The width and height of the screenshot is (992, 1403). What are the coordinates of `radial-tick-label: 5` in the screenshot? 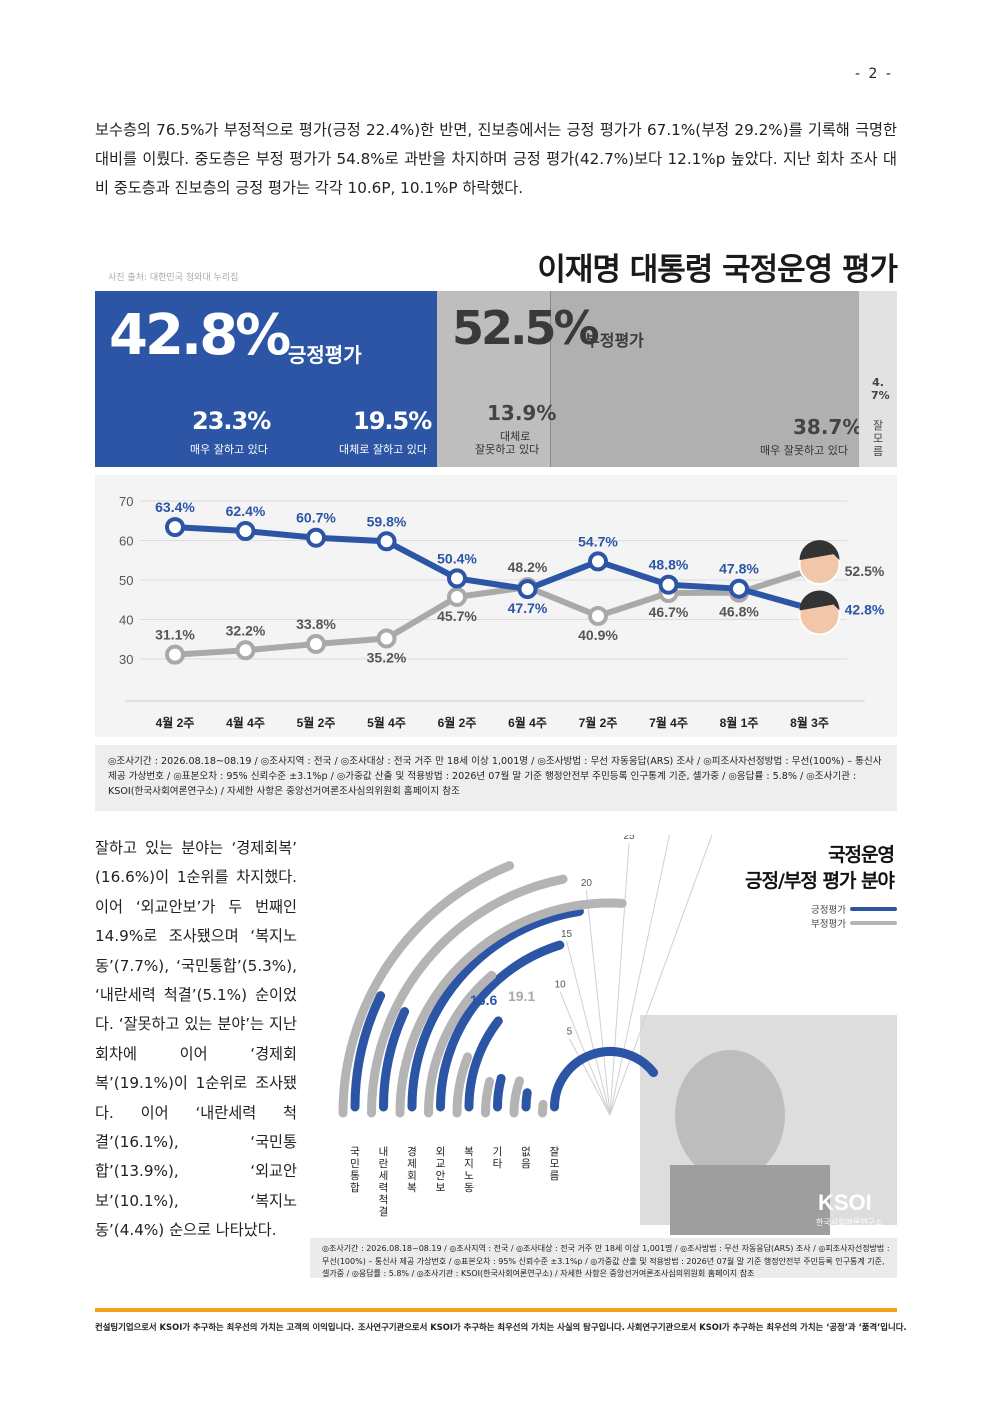 It's located at (570, 1032).